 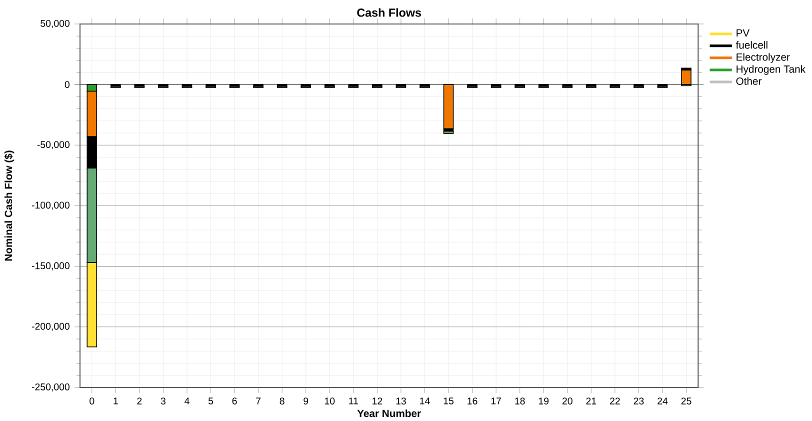 What do you see at coordinates (401, 400) in the screenshot?
I see `x-tick-label: 13` at bounding box center [401, 400].